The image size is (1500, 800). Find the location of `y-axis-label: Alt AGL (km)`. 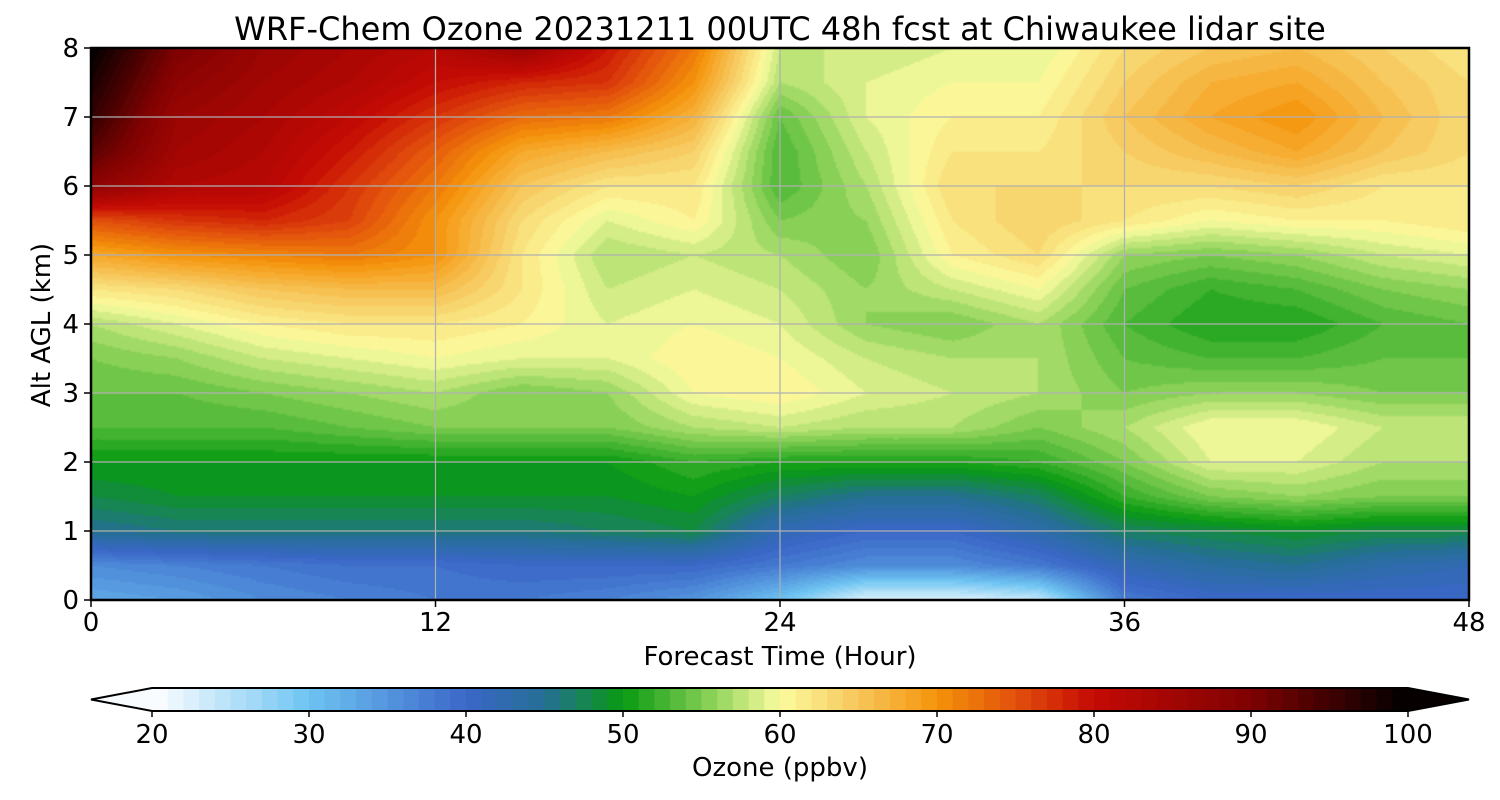

y-axis-label: Alt AGL (km) is located at coordinates (42, 325).